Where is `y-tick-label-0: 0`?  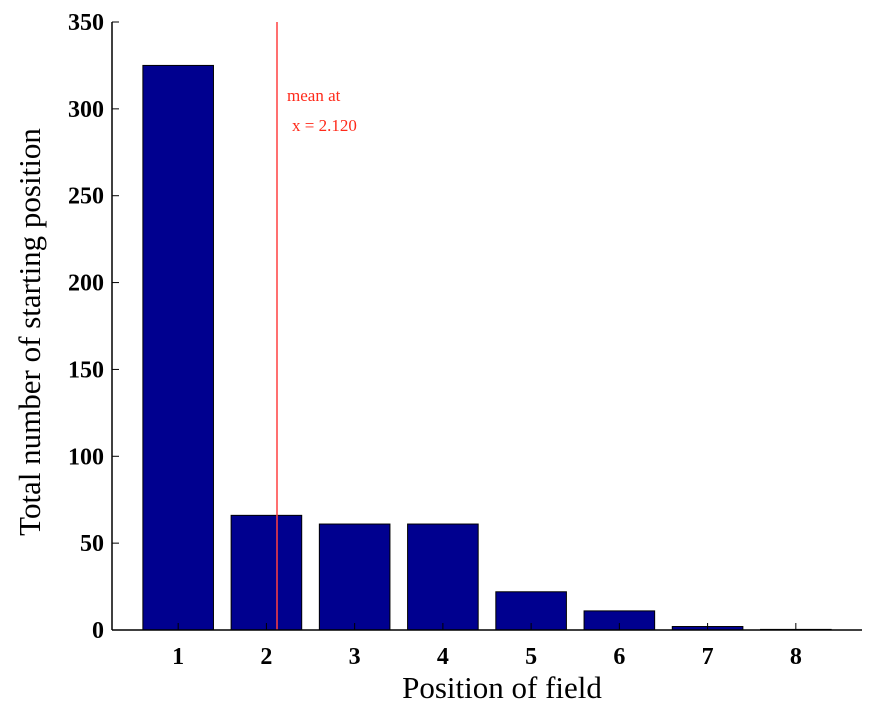 y-tick-label-0: 0 is located at coordinates (98, 631).